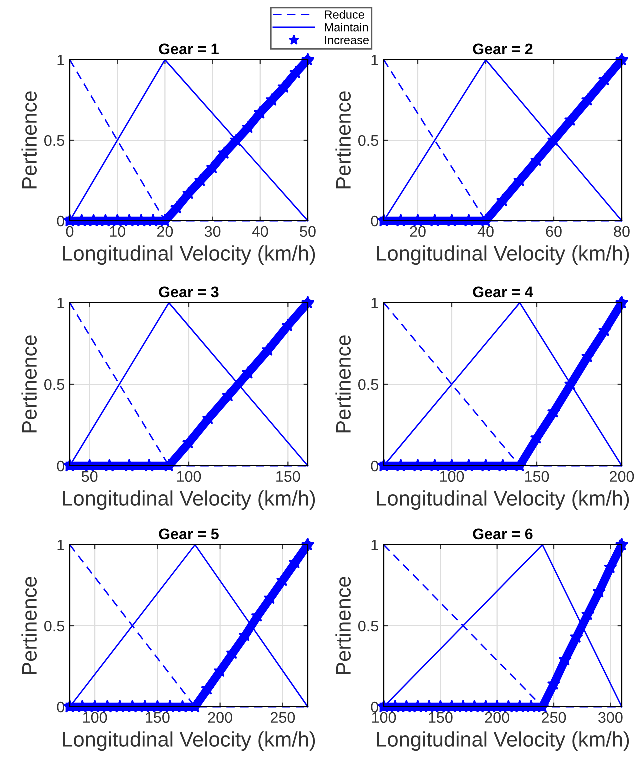  I want to click on x-tick-label: 0, so click(70, 232).